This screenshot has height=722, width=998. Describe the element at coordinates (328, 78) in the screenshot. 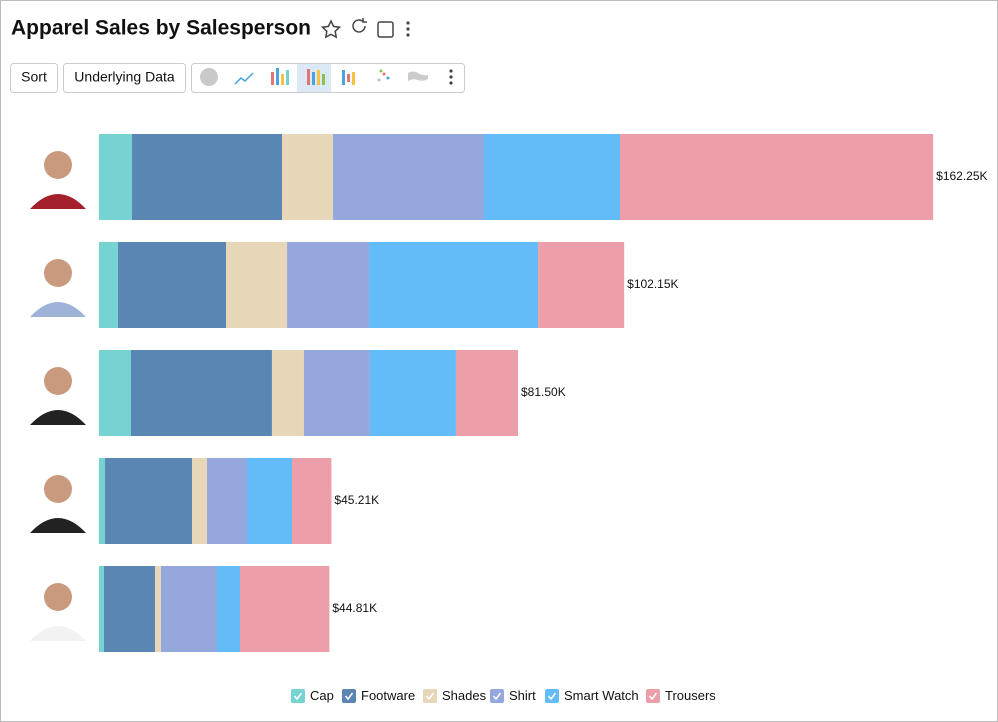

I see `chart-type-switcher` at that location.